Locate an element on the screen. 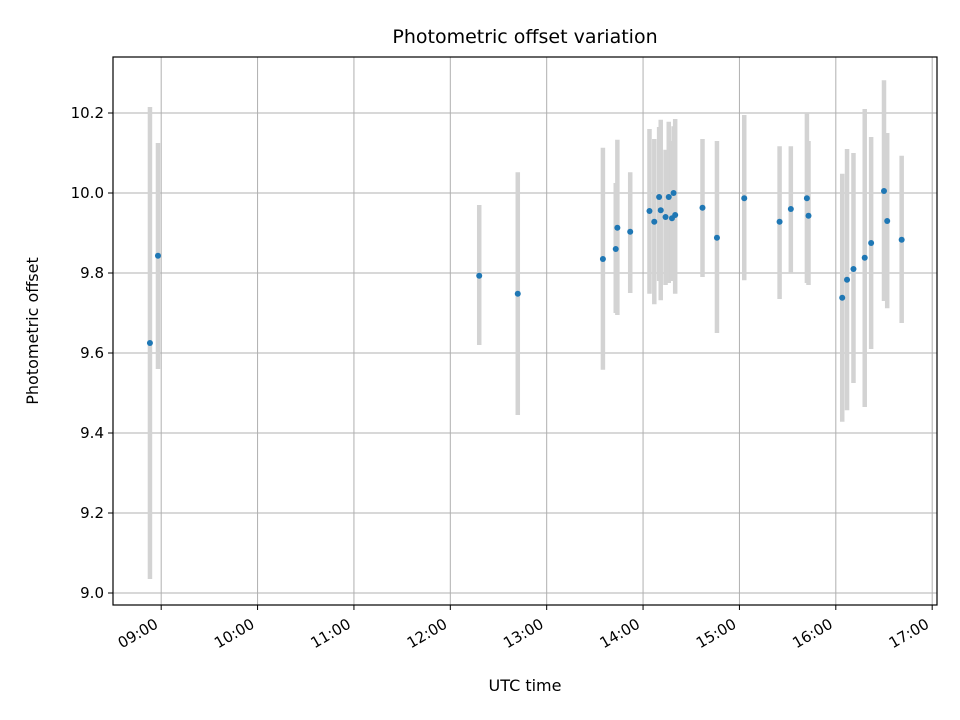  y-tick-label: 10.2 is located at coordinates (87, 113).